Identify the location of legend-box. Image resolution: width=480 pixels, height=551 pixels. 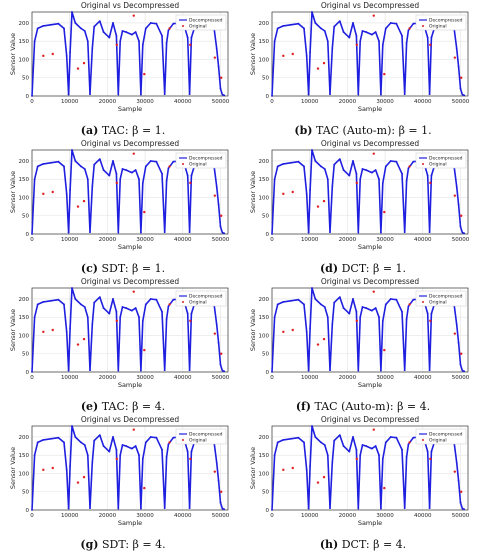
(441, 436).